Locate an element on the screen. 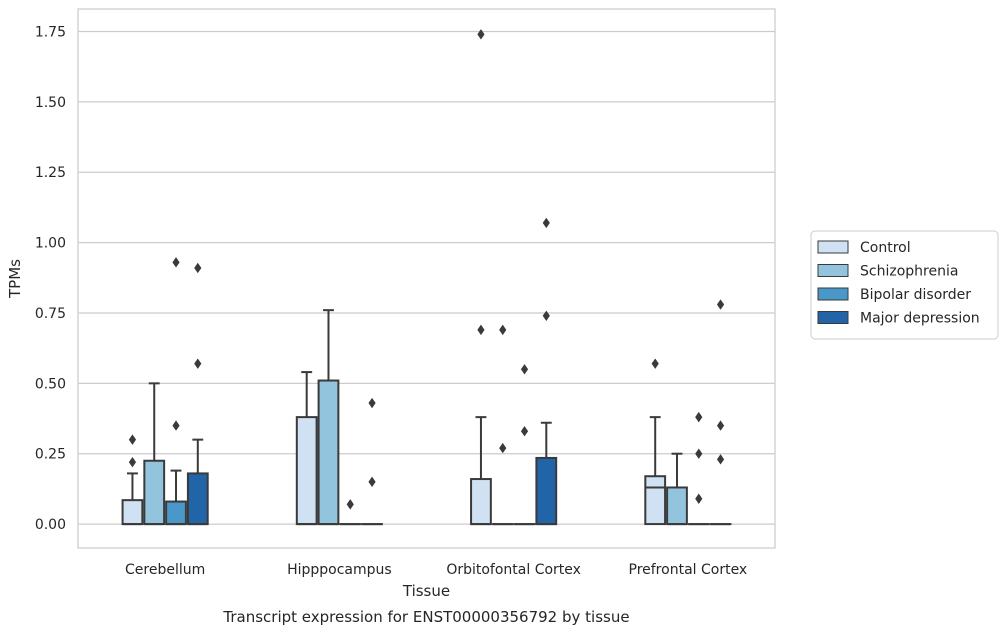 This screenshot has height=634, width=1007. x-tick-label: Orbitofontal Cortex is located at coordinates (513, 570).